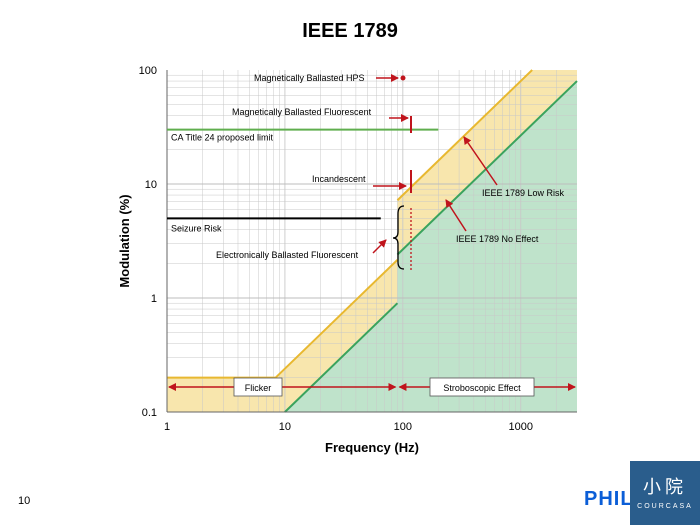  I want to click on y-tick-label: 1, so click(154, 299).